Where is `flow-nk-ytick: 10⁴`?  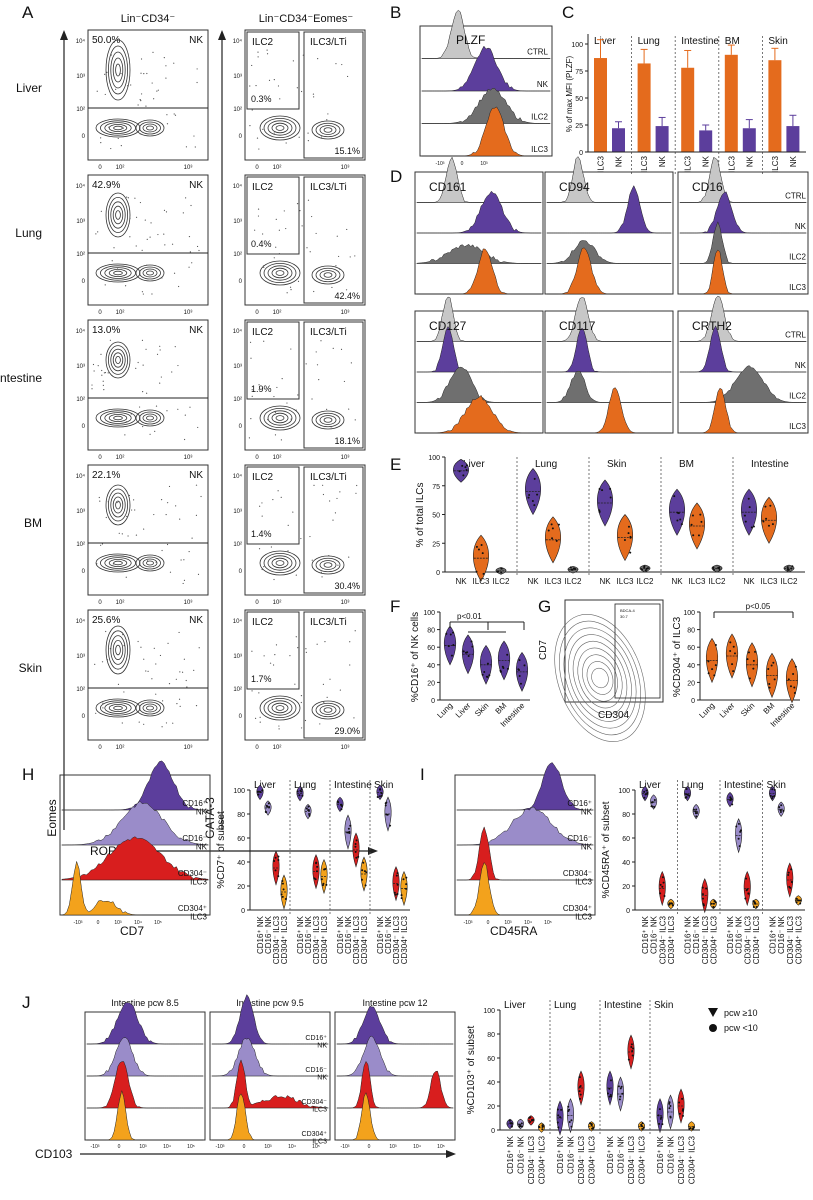
flow-nk-ytick: 10⁴ is located at coordinates (81, 476).